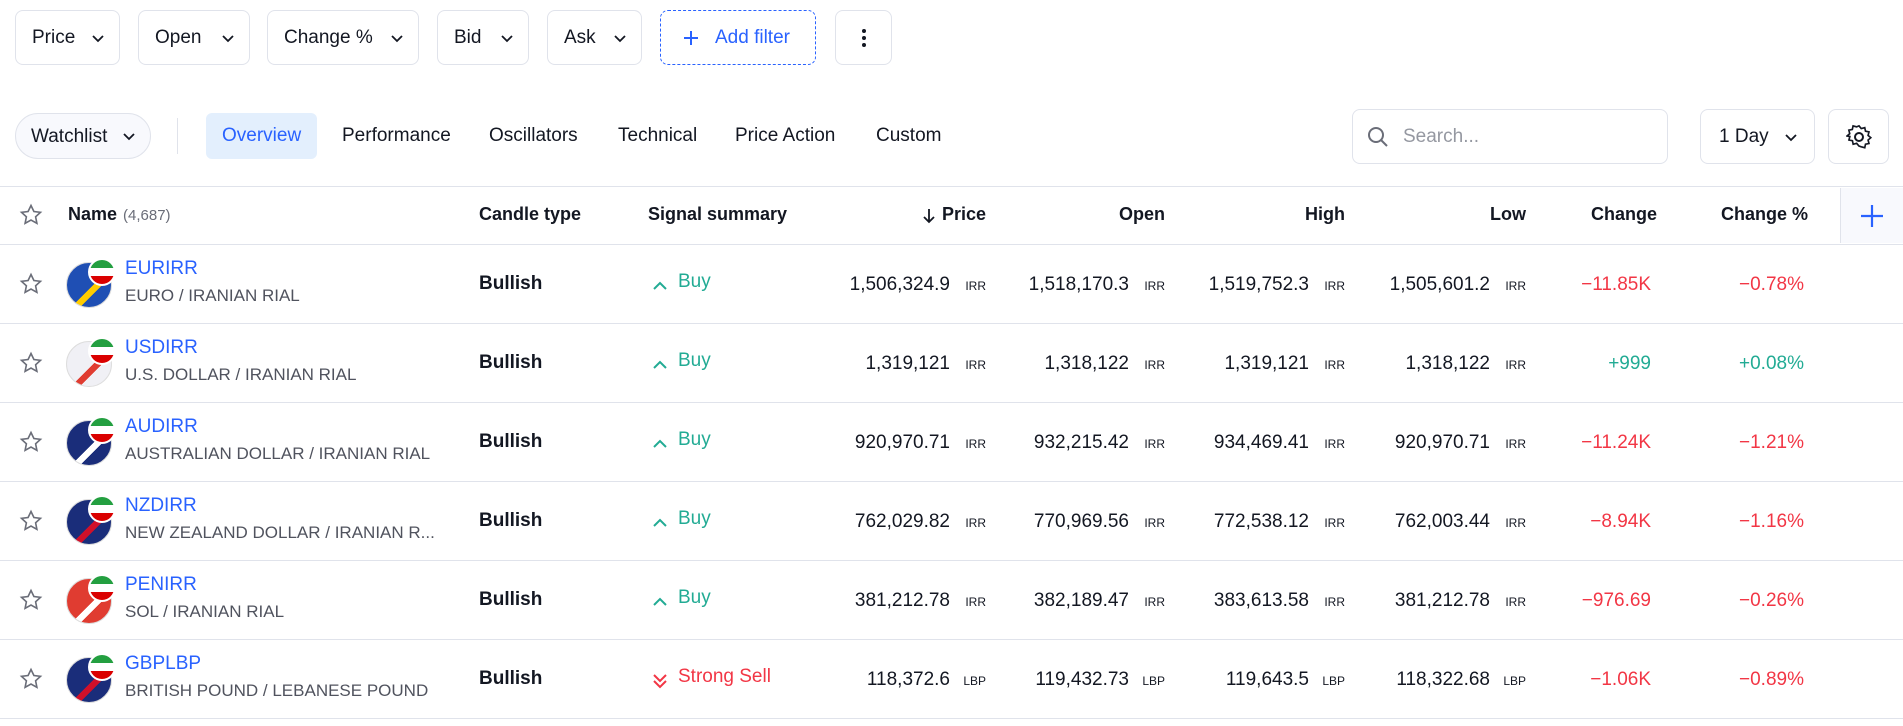 This screenshot has height=726, width=1903. What do you see at coordinates (1267, 679) in the screenshot?
I see `high-value: 119,643.5` at bounding box center [1267, 679].